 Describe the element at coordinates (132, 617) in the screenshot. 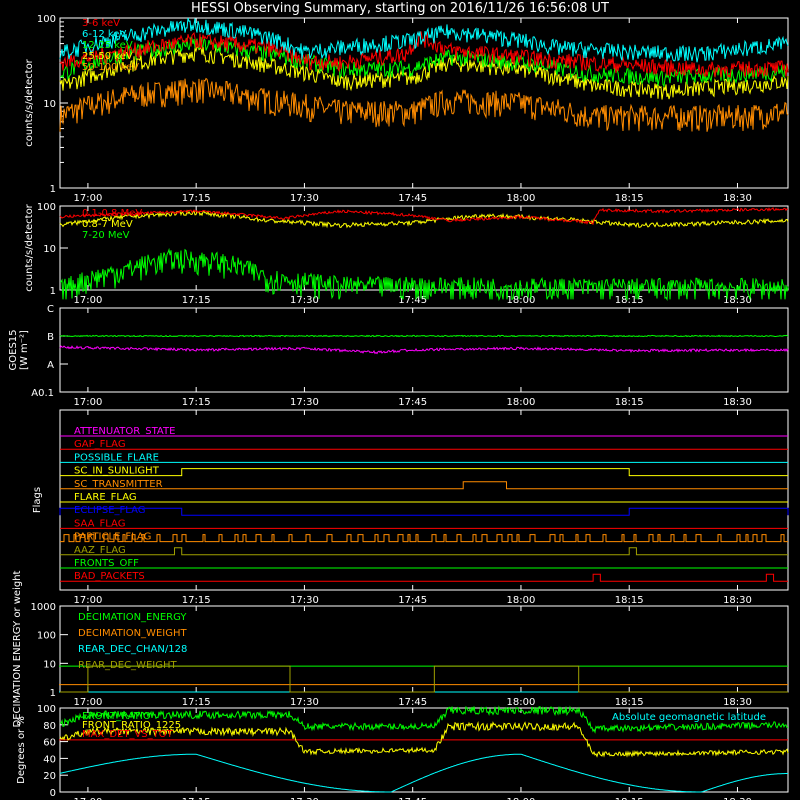

I see `legend-entry: DECIMATION_ENERGY` at that location.